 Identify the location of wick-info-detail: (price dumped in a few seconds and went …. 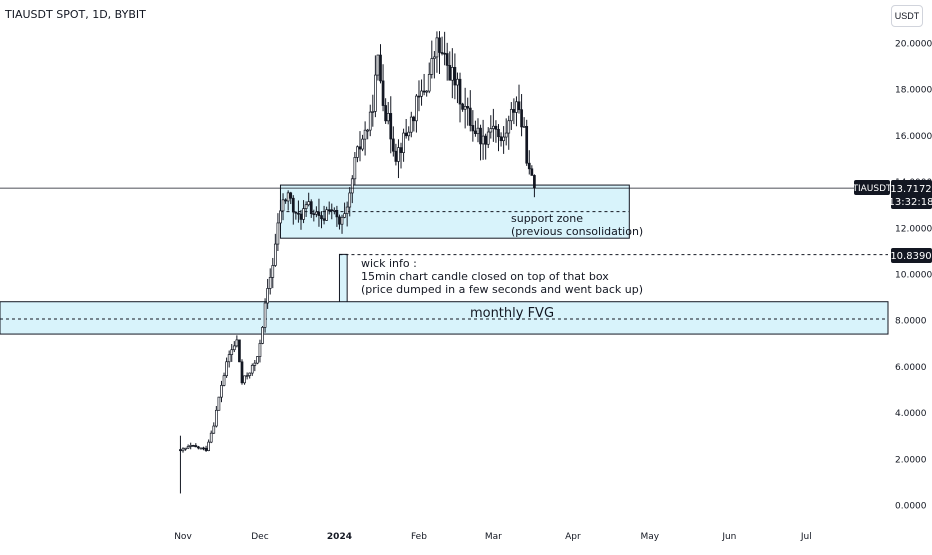
(502, 289).